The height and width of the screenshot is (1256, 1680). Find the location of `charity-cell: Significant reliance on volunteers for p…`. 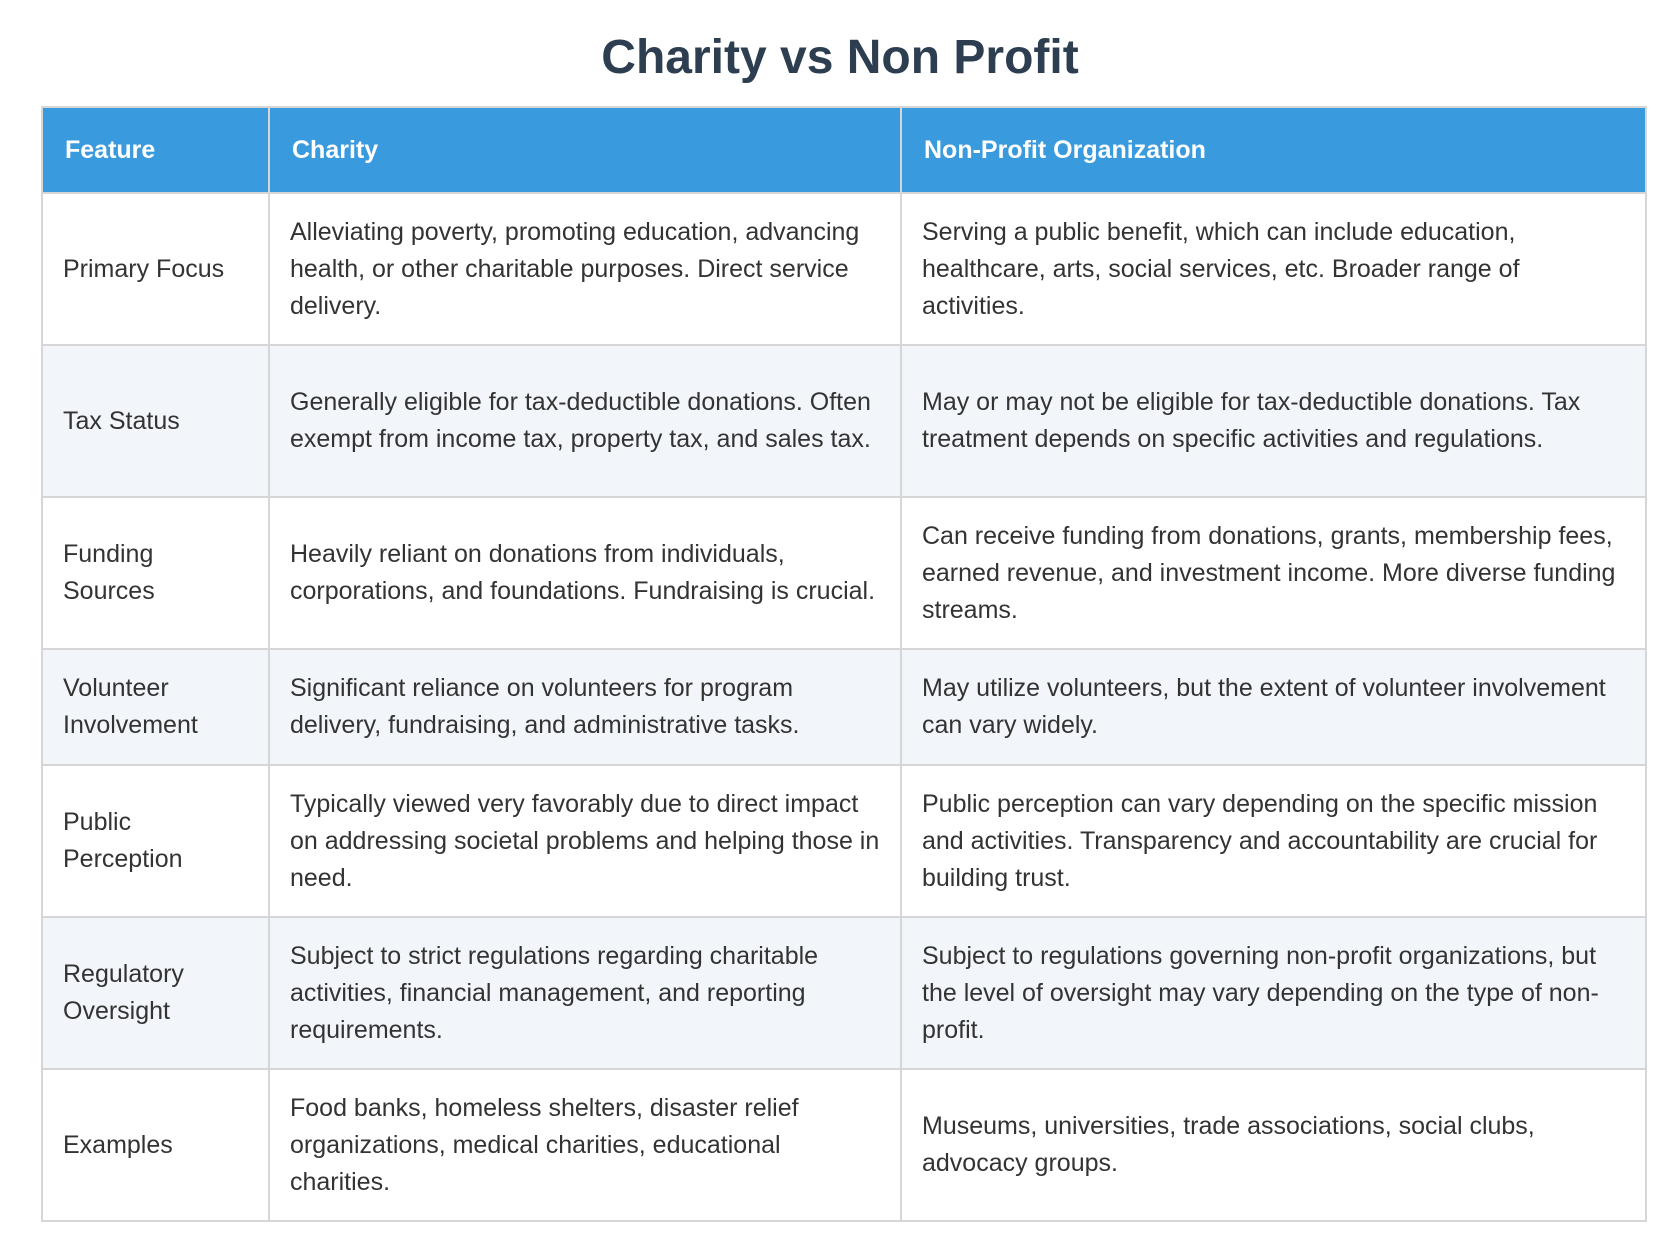

charity-cell: Significant reliance on volunteers for p… is located at coordinates (585, 707).